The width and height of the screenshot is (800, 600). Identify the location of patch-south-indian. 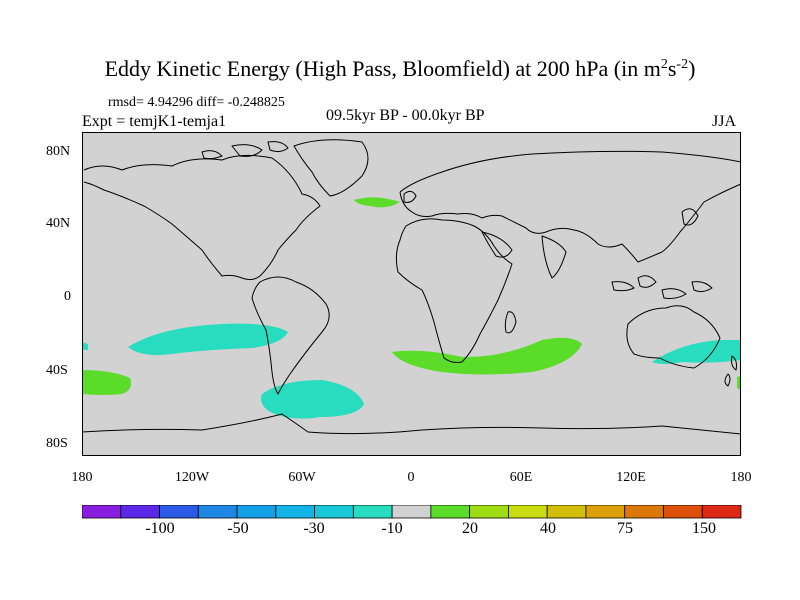
(487, 356).